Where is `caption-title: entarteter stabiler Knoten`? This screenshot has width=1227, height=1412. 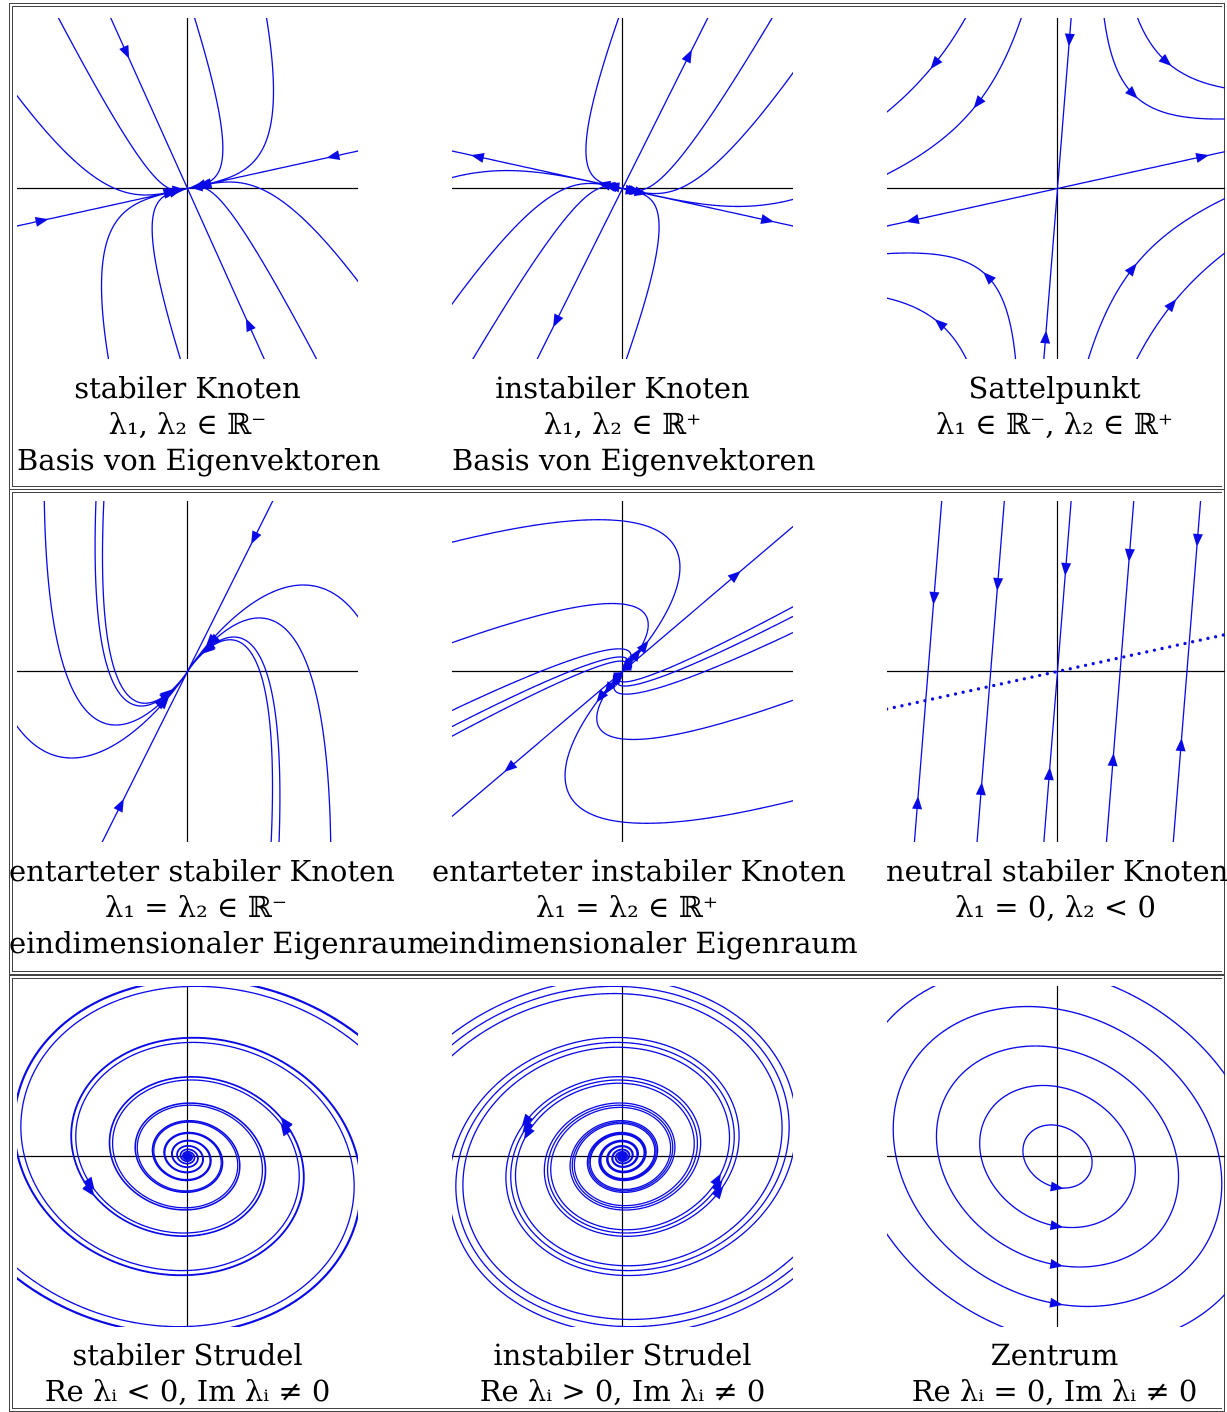 caption-title: entarteter stabiler Knoten is located at coordinates (202, 871).